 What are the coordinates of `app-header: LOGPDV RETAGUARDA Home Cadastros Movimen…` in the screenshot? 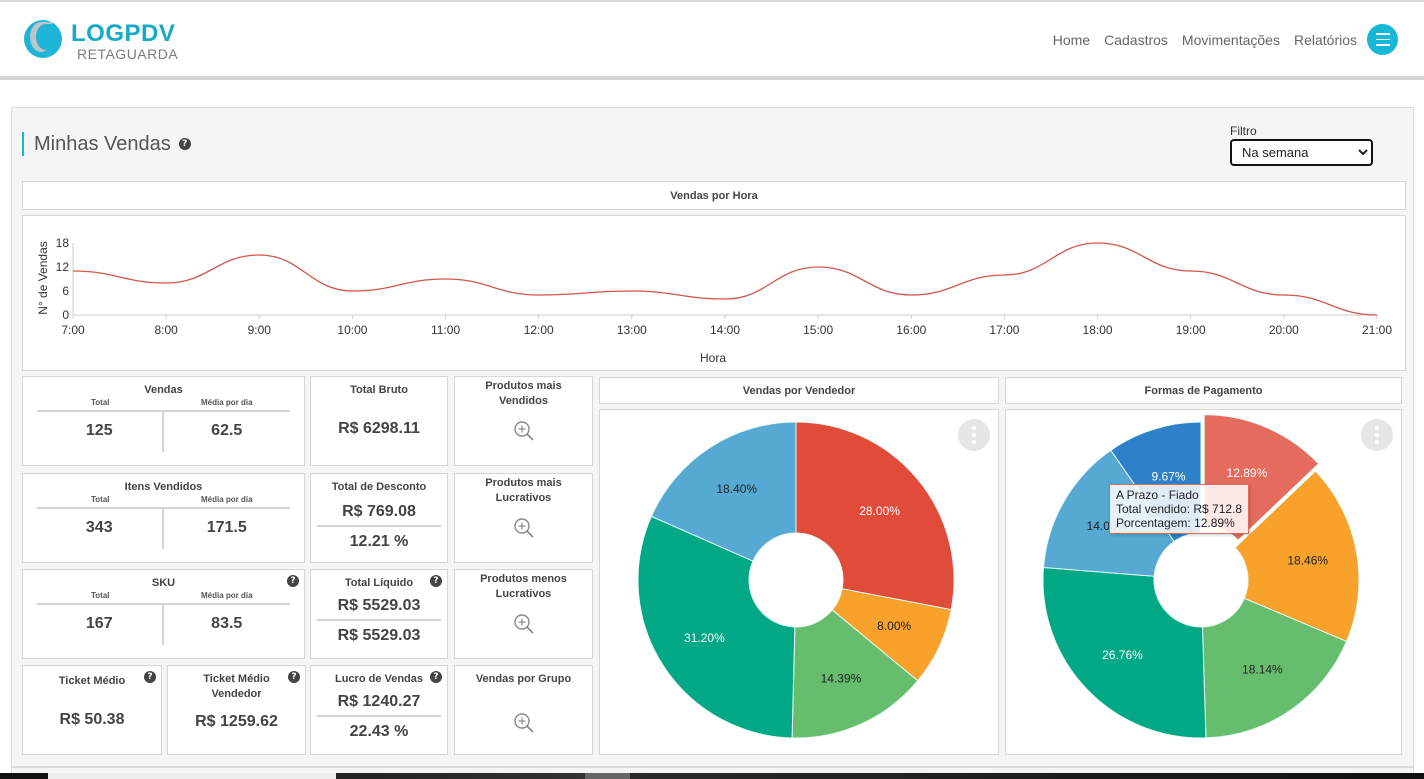 It's located at (712, 39).